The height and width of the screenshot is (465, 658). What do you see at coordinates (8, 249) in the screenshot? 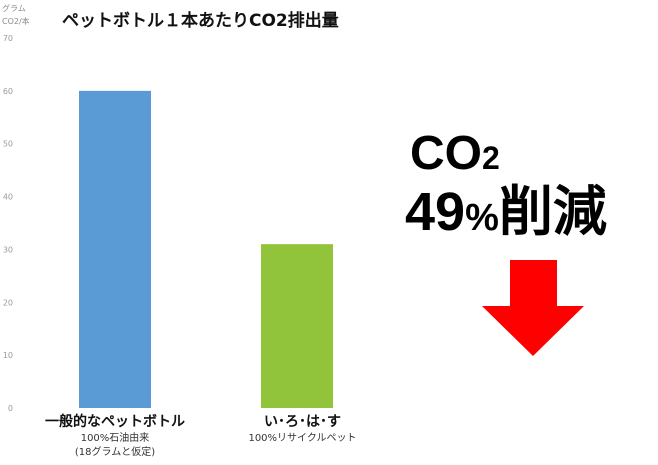
I see `y-tick-label: 30` at bounding box center [8, 249].